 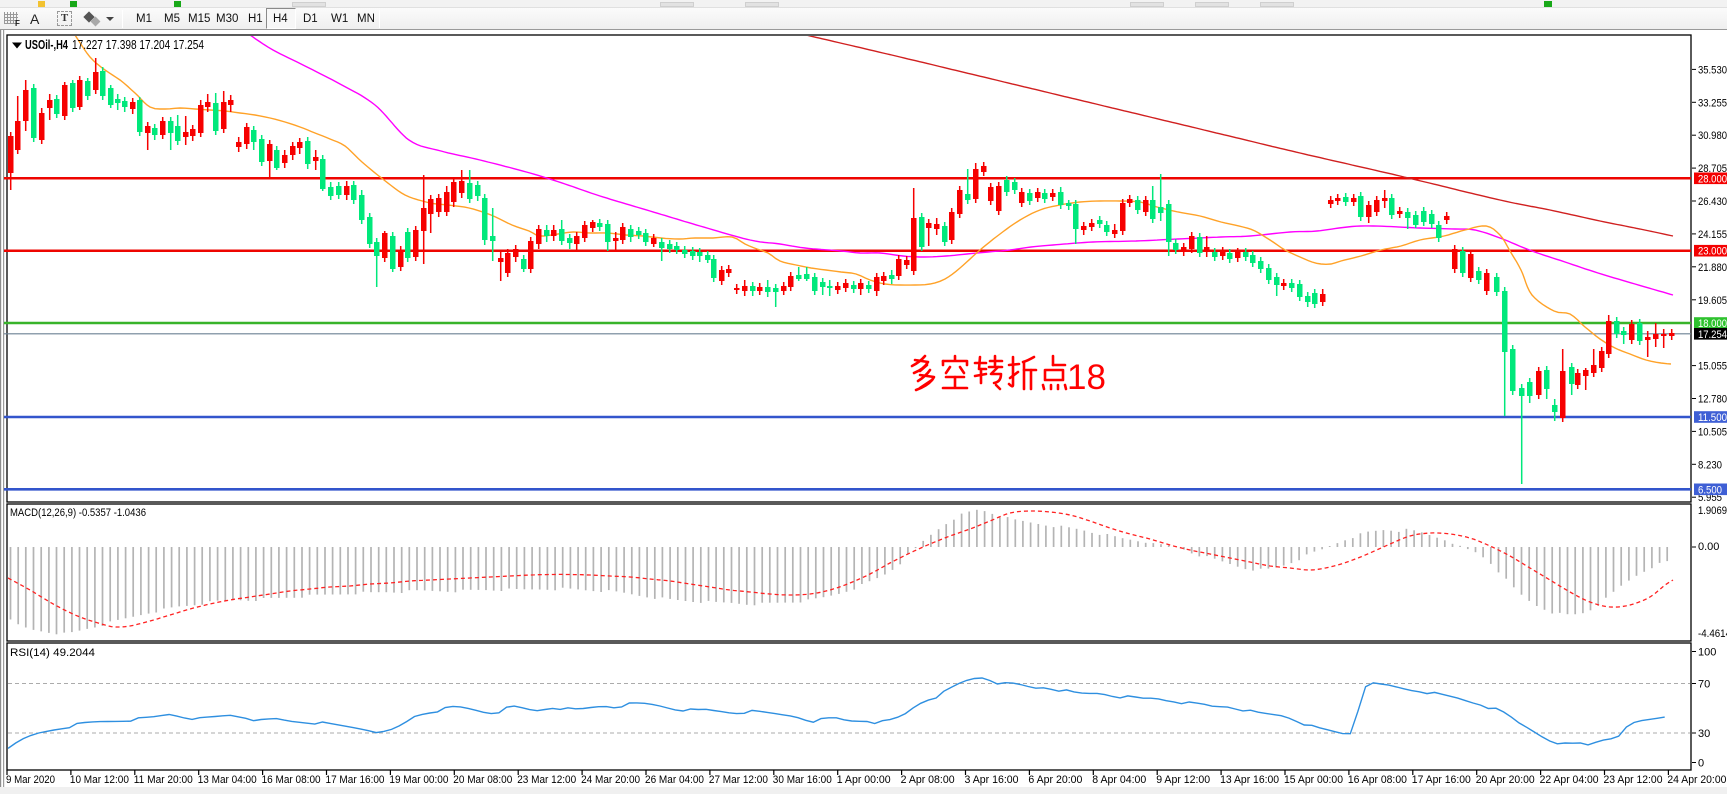 I want to click on svg-text: 10 Mar 12:00, so click(x=99, y=780).